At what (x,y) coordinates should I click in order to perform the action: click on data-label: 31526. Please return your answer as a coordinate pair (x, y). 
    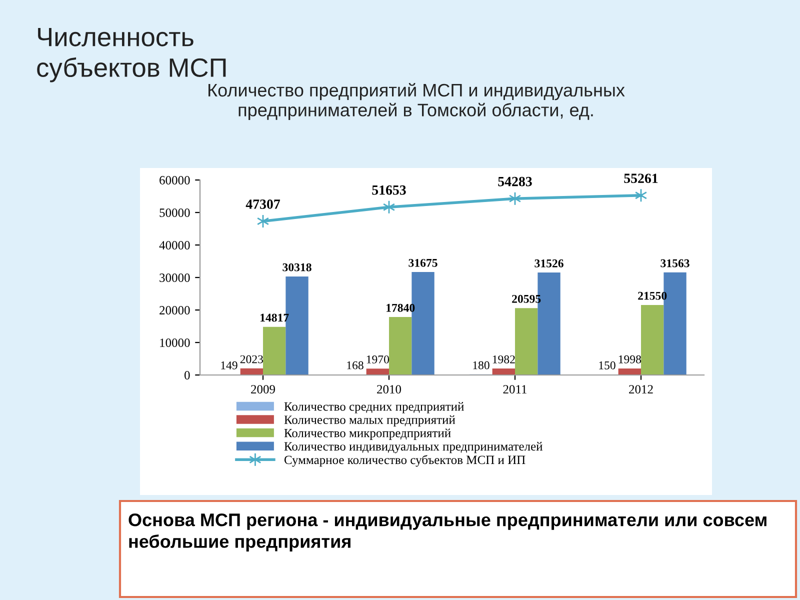
    Looking at the image, I should click on (549, 263).